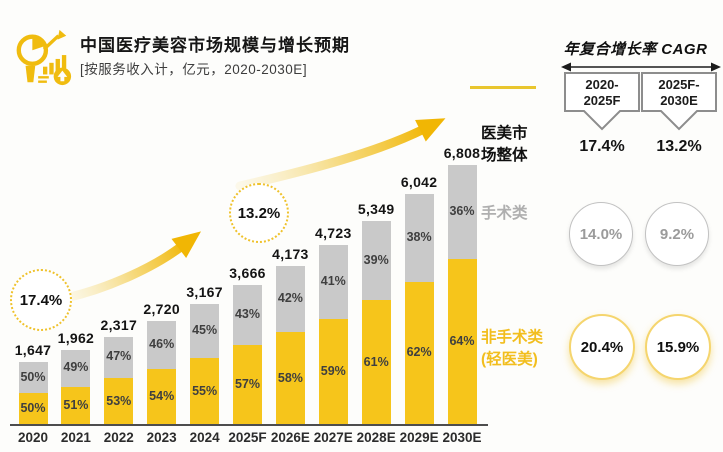  I want to click on bar-2022, so click(119, 381).